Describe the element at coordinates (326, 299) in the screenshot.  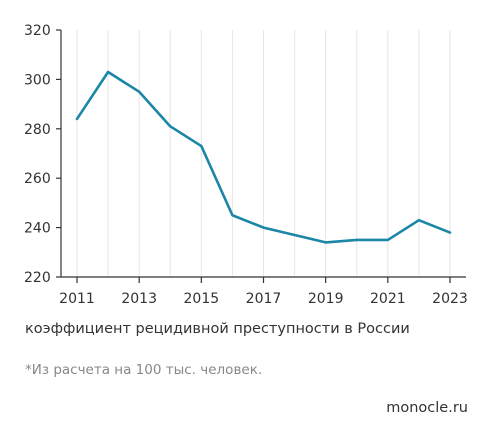
I see `x-tick-label: 2019` at that location.